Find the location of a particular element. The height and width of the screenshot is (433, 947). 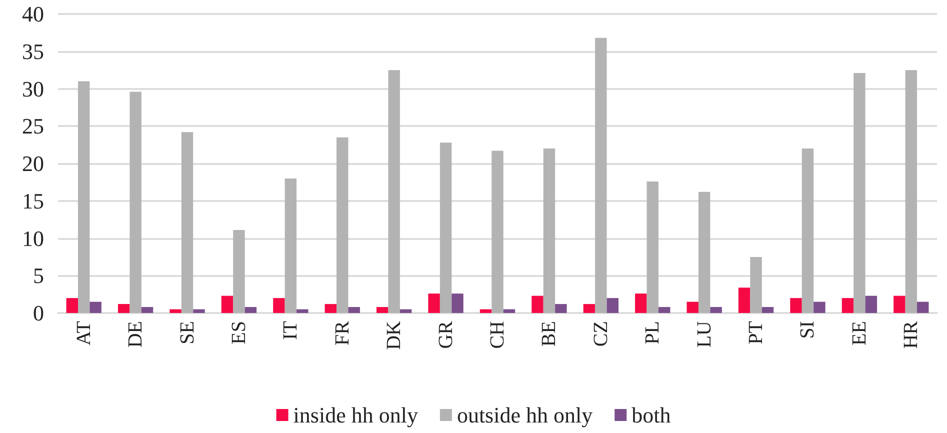

x-tick-label: EE is located at coordinates (859, 333).